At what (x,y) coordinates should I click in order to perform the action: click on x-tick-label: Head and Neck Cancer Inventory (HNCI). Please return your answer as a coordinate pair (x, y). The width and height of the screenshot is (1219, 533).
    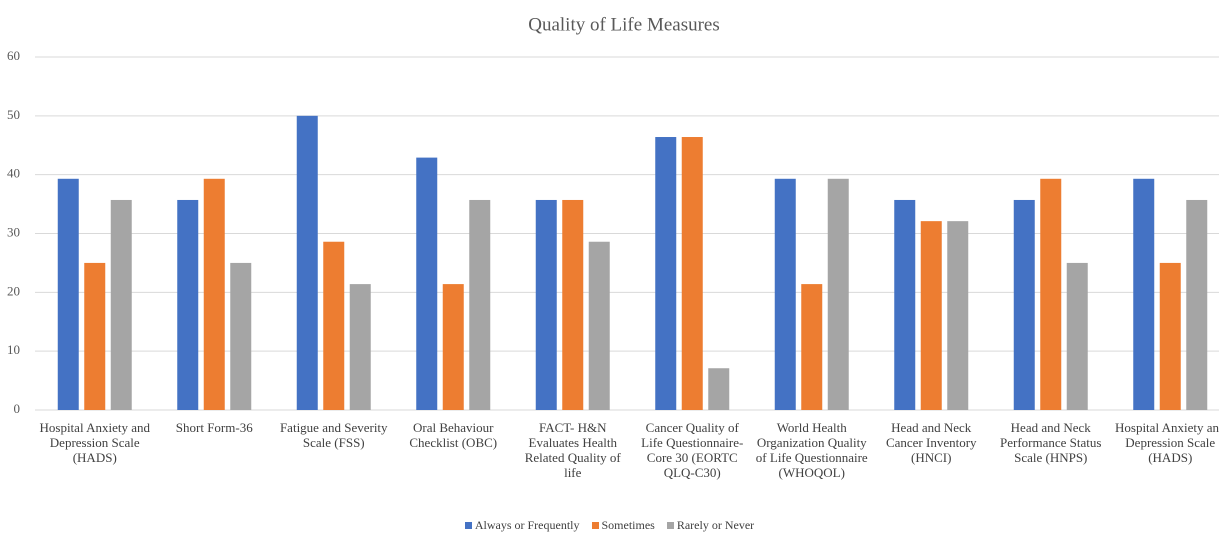
    Looking at the image, I should click on (931, 442).